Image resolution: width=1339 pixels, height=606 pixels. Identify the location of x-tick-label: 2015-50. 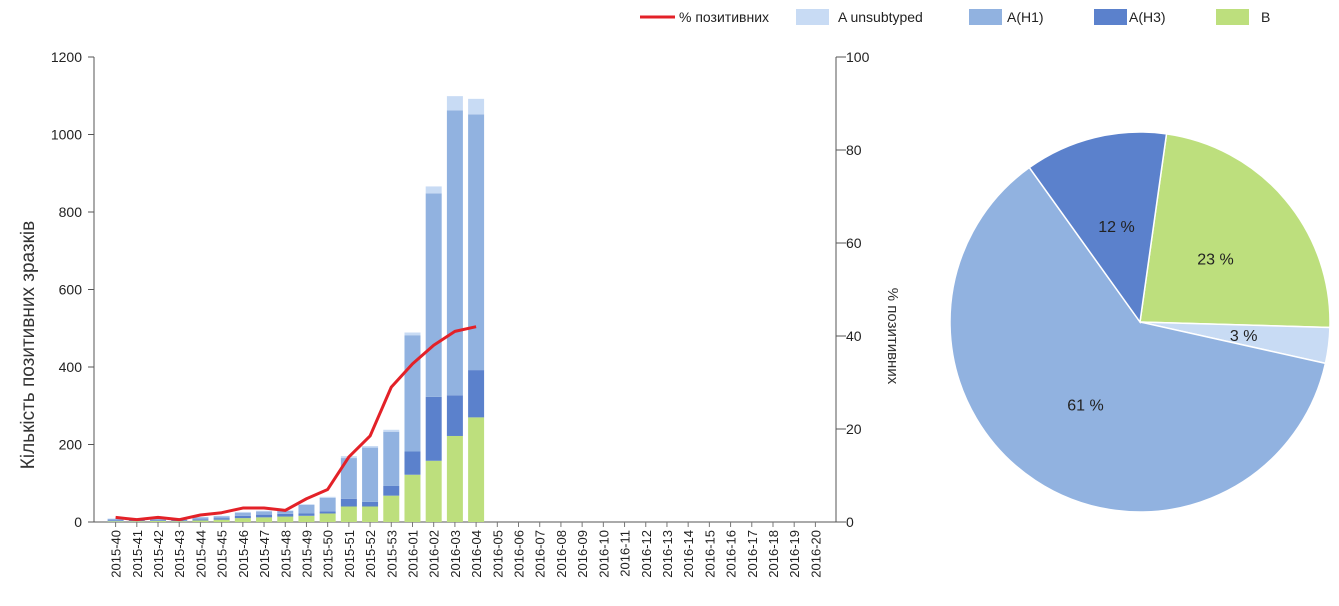
(328, 554).